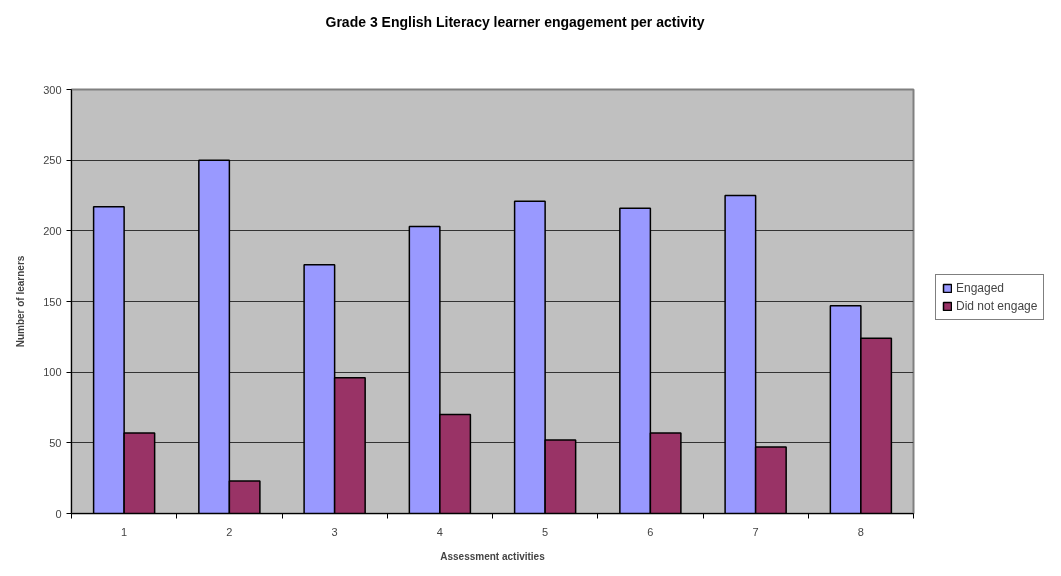  Describe the element at coordinates (58, 513) in the screenshot. I see `y-tick-label: 0` at that location.